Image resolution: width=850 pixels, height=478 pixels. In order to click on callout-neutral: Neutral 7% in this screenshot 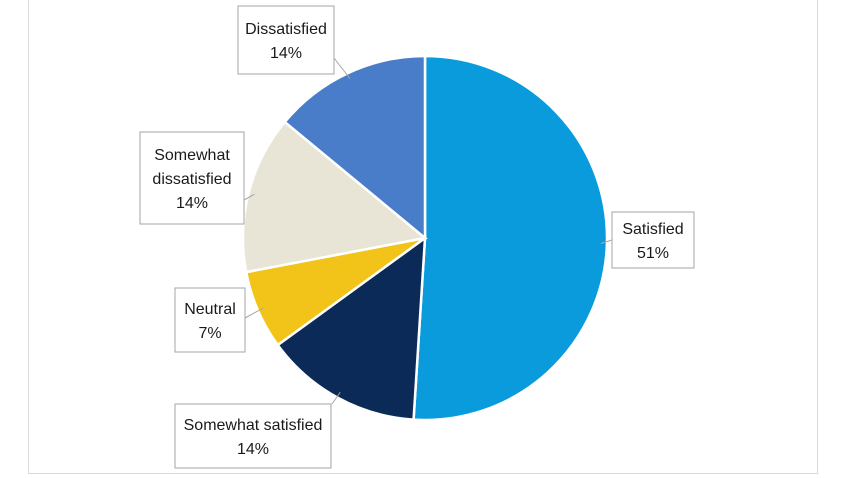, I will do `click(210, 320)`.